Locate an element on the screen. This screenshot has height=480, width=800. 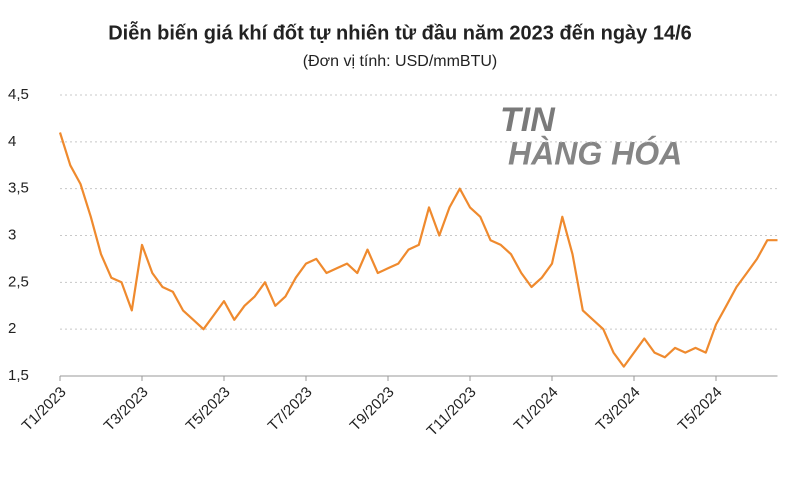
y-tick-label: 3,5 is located at coordinates (18, 188).